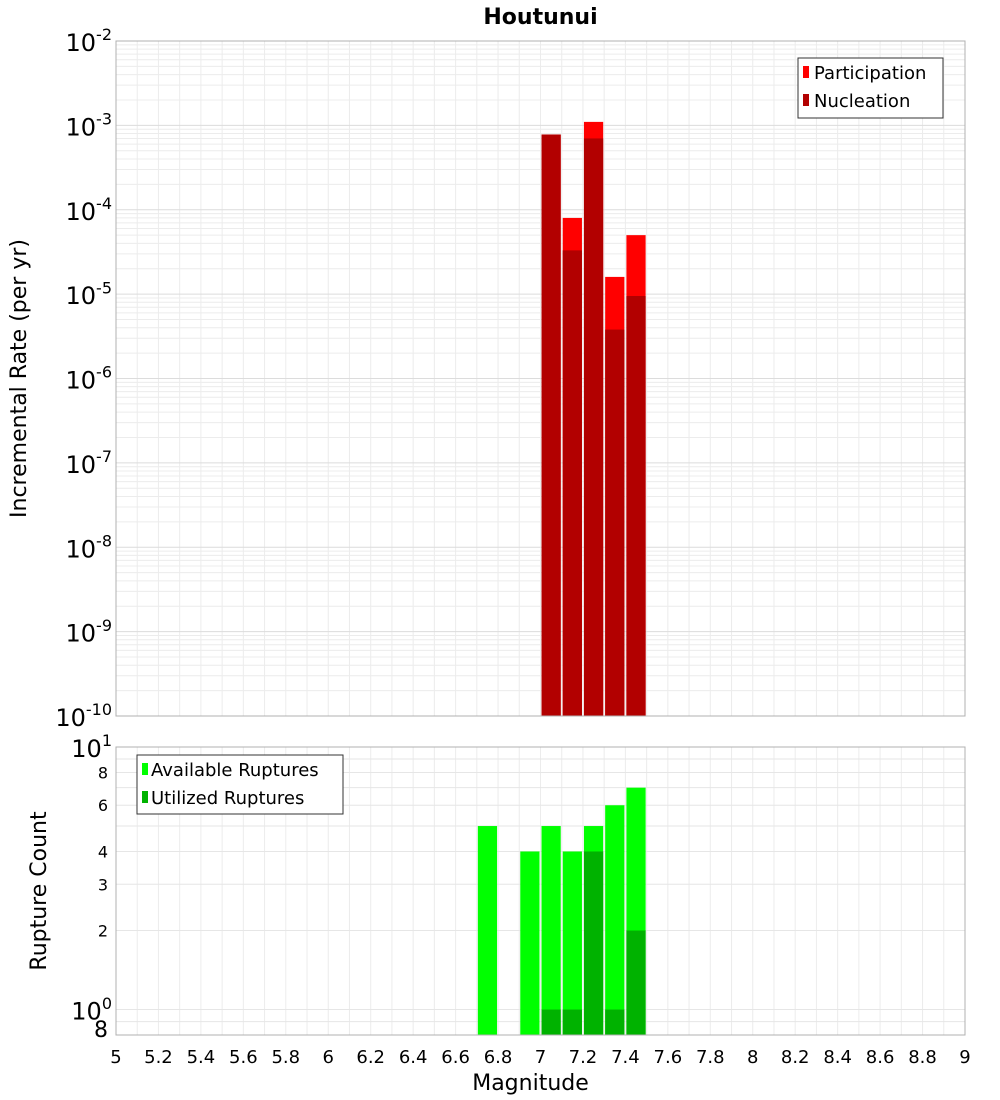 The width and height of the screenshot is (1000, 1100). What do you see at coordinates (551, 930) in the screenshot?
I see `bar-available-ruptures-7.05` at bounding box center [551, 930].